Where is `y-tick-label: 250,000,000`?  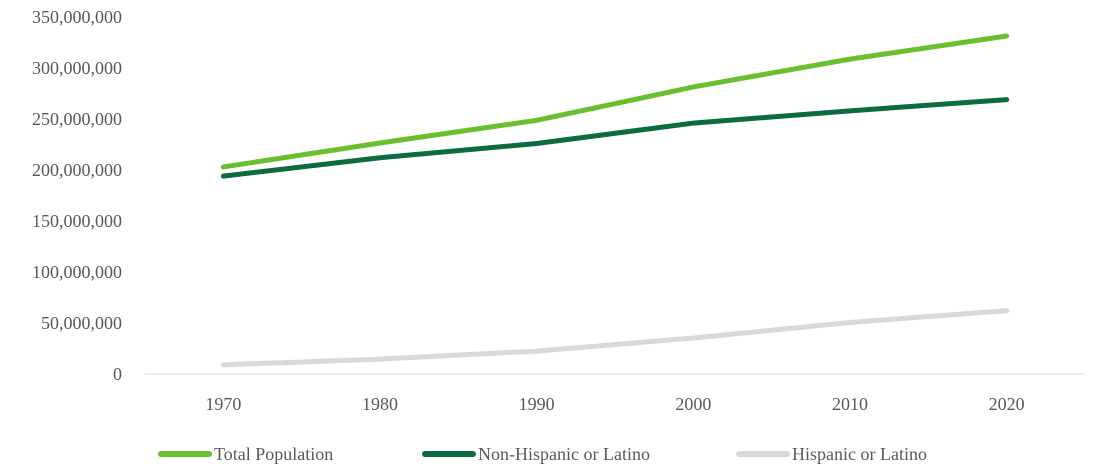 y-tick-label: 250,000,000 is located at coordinates (77, 119).